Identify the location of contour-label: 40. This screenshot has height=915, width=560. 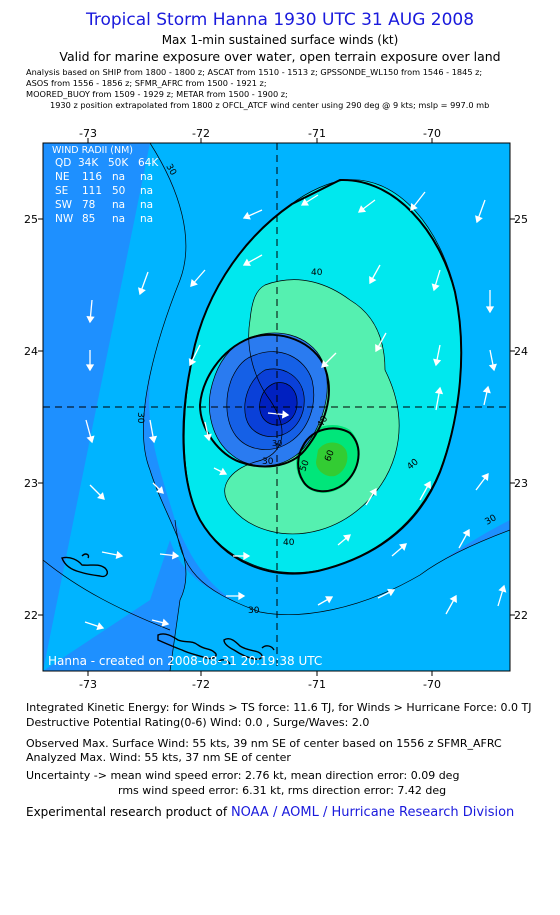
(317, 273).